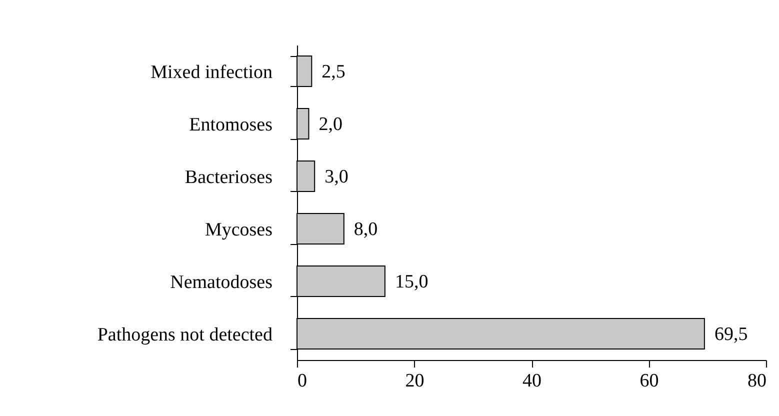 This screenshot has width=779, height=416. Describe the element at coordinates (532, 381) in the screenshot. I see `x-tick-label: 40` at that location.